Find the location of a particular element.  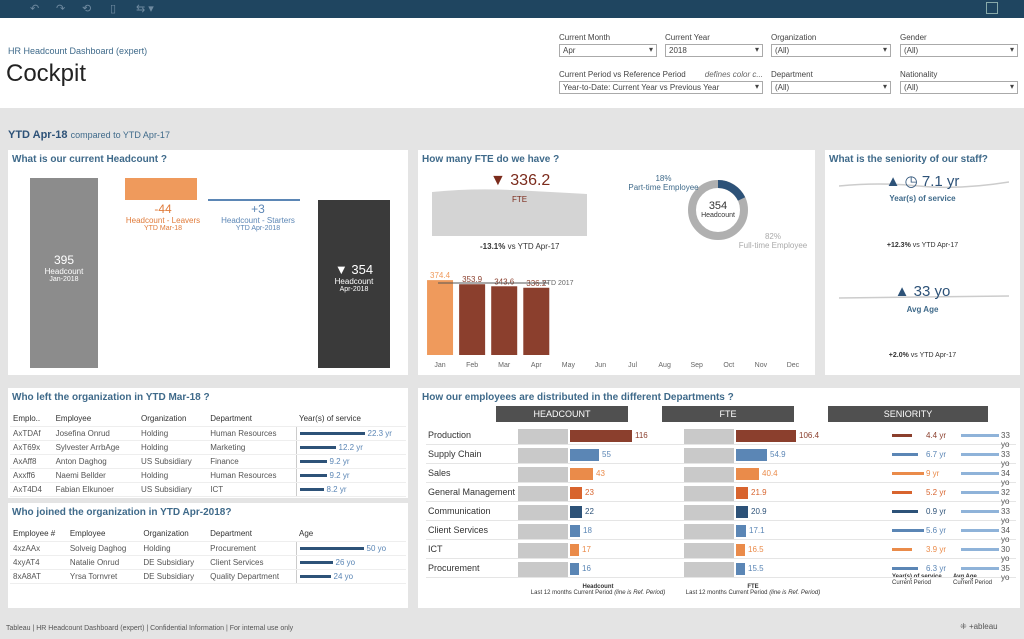

column-header: Year(s) of service is located at coordinates (351, 419).